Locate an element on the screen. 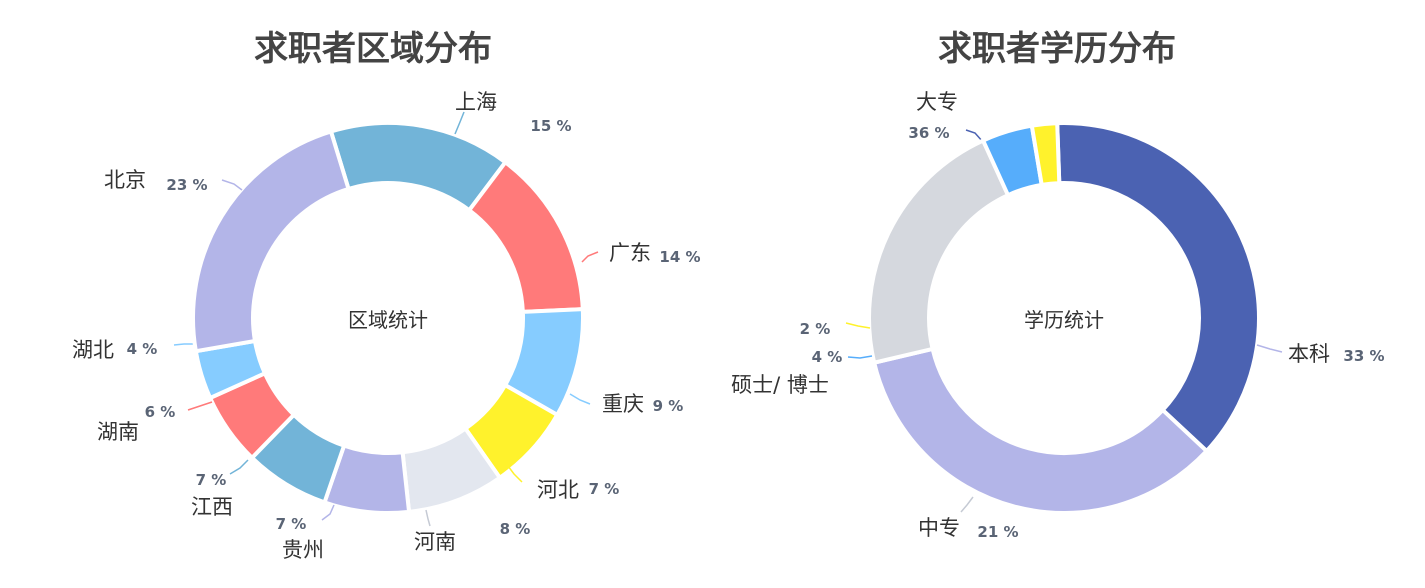 The height and width of the screenshot is (588, 1425). leader-line-北京 is located at coordinates (232, 185).